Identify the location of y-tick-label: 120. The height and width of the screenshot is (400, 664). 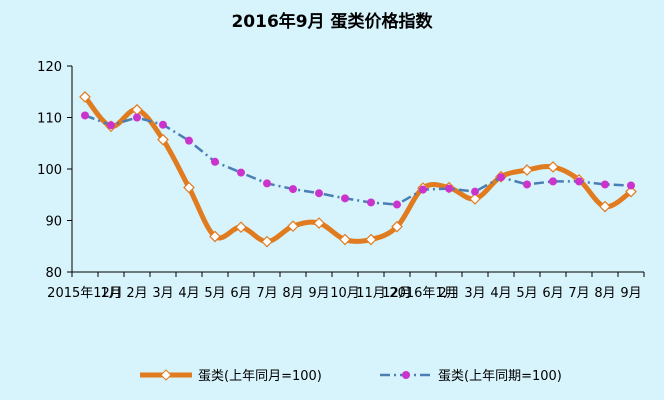
(49, 67).